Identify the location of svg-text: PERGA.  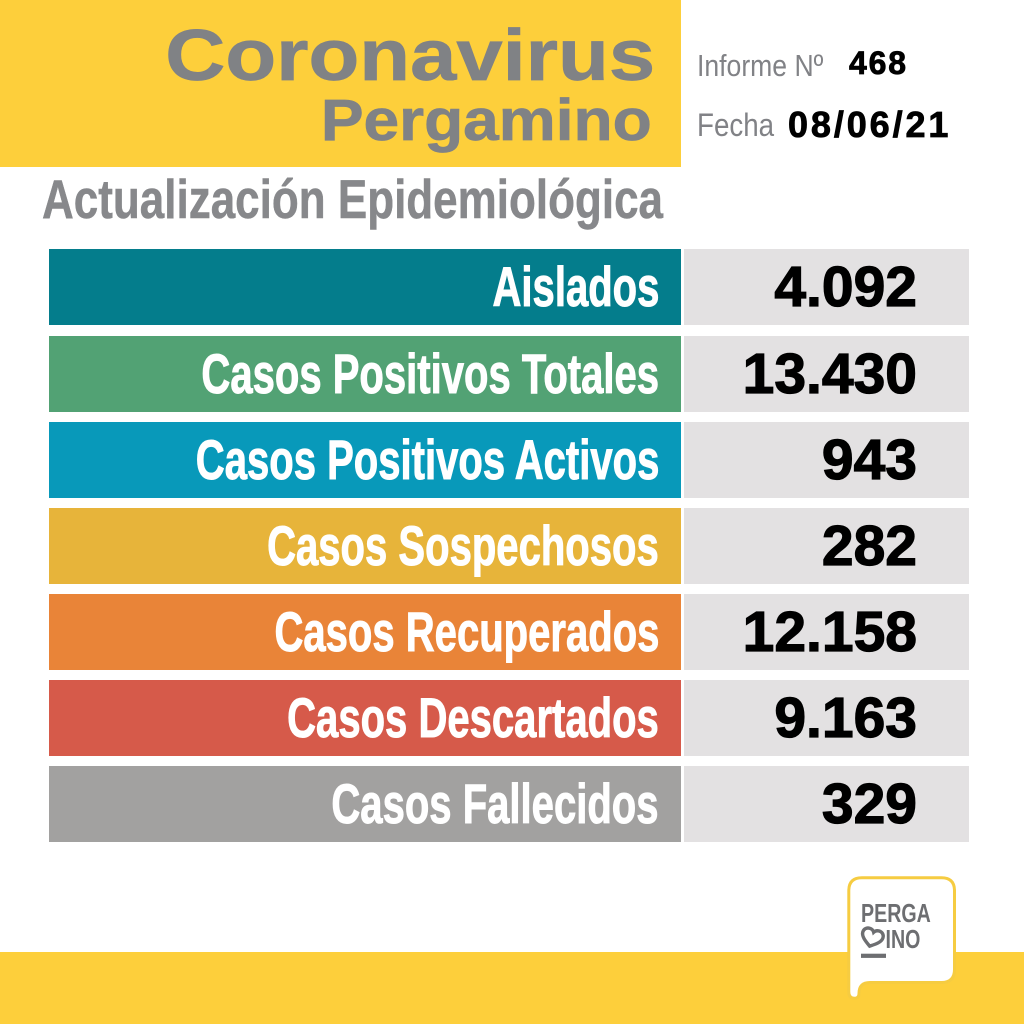
(896, 913).